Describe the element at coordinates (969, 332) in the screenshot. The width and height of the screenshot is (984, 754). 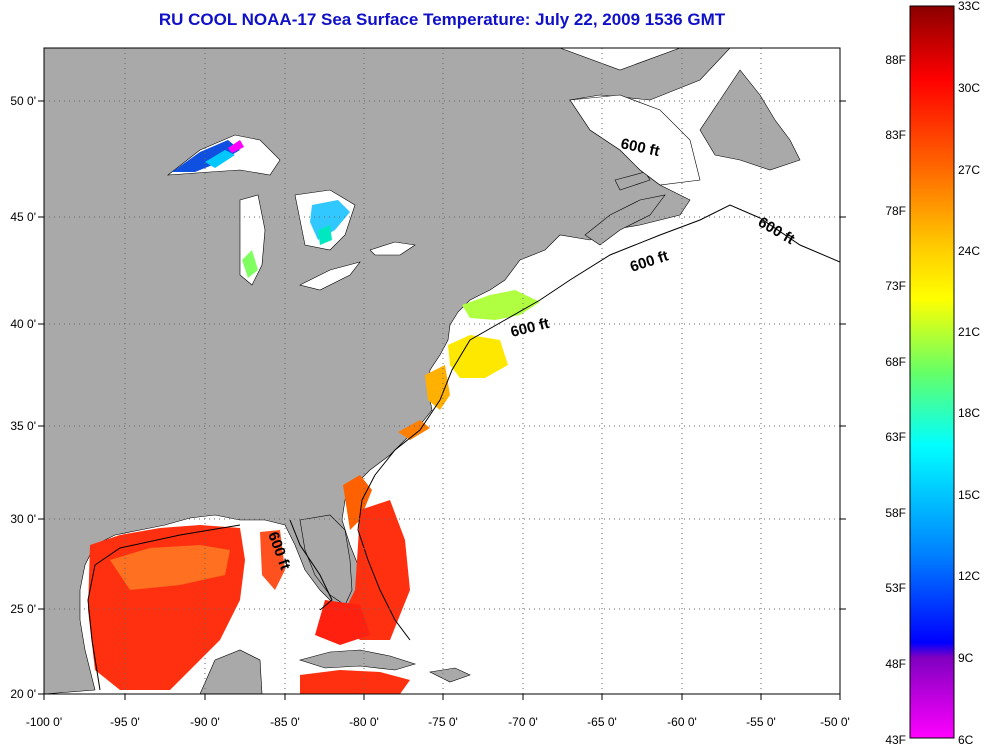
I see `celsius-label: 21C` at that location.